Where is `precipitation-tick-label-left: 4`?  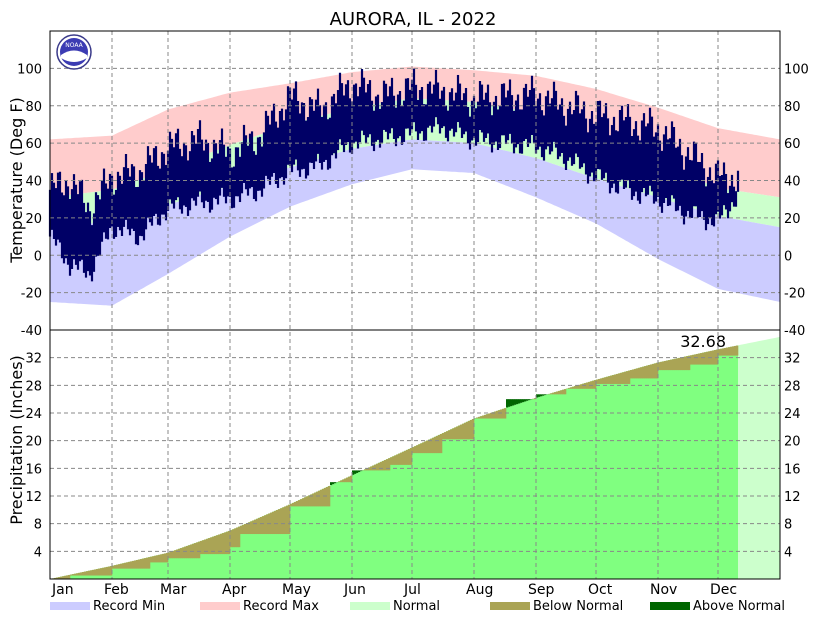
precipitation-tick-label-left: 4 is located at coordinates (38, 552).